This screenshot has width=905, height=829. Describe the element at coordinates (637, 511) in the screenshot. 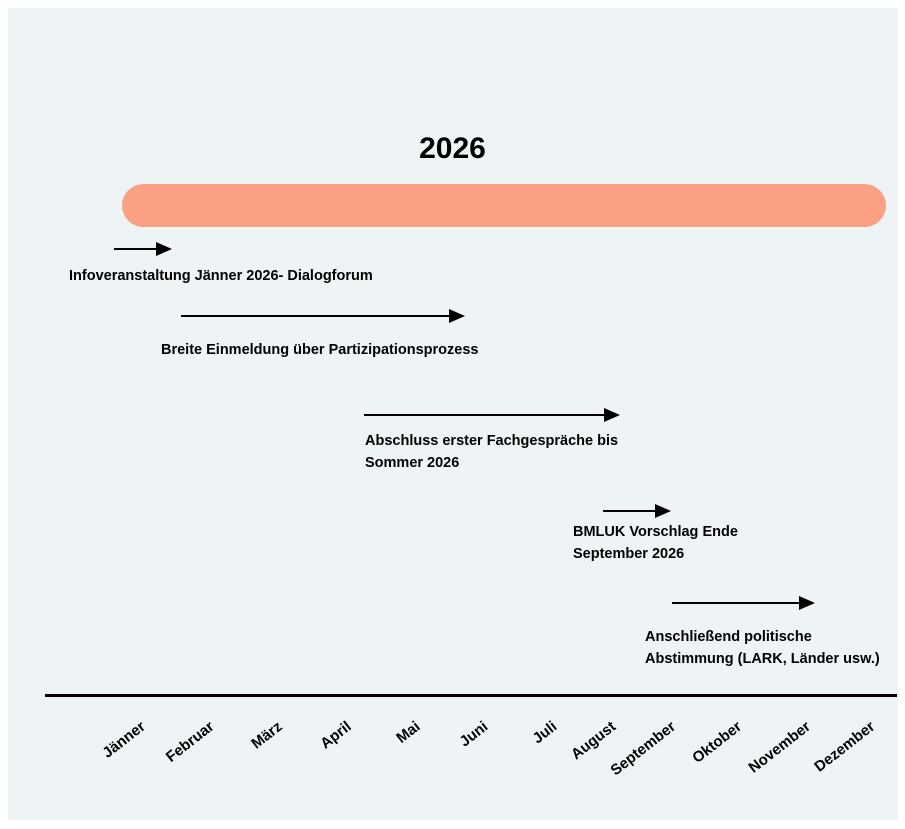

I see `arrow-vorschlag` at that location.